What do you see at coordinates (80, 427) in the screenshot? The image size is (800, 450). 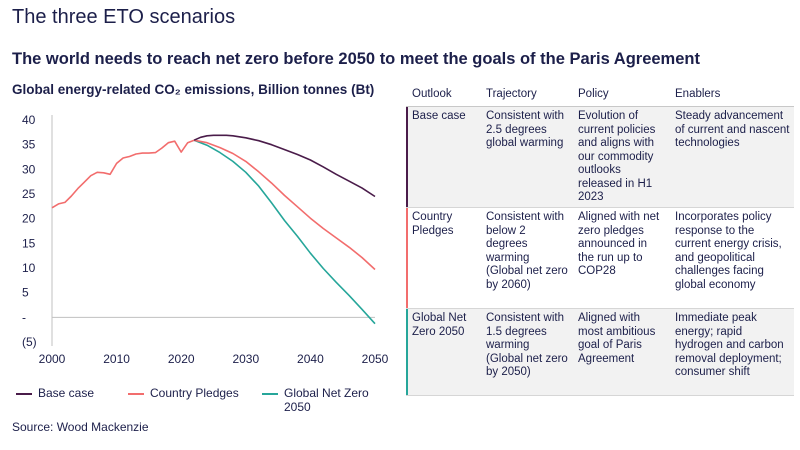 I see `source-note: Source: Wood Mackenzie` at bounding box center [80, 427].